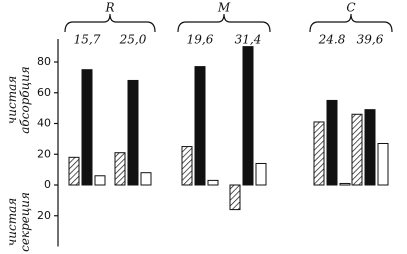 This screenshot has width=407, height=254. Describe the element at coordinates (370, 40) in the screenshot. I see `category-label: 39,6` at that location.